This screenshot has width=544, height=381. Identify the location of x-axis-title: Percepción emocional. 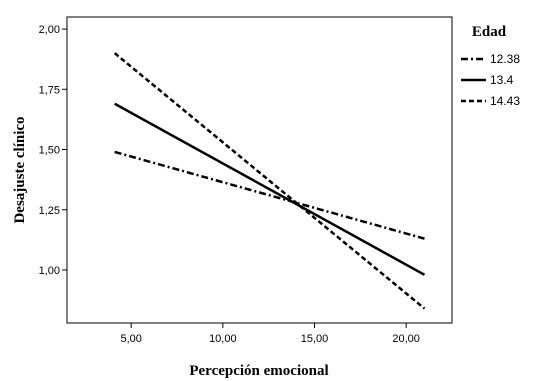
(258, 371).